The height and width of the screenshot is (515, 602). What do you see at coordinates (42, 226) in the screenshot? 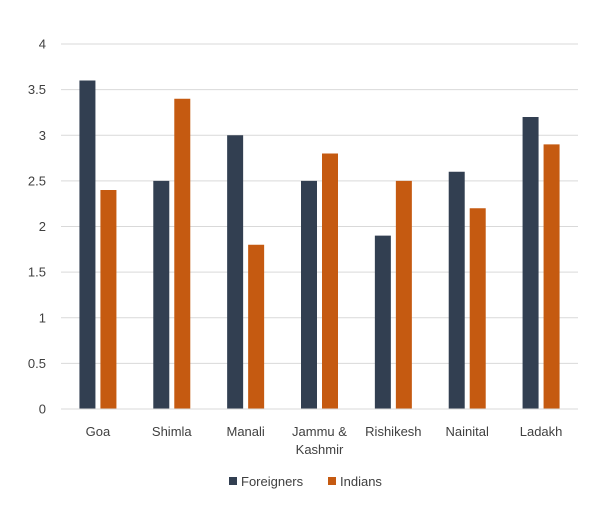
I see `y-tick-label: 2` at bounding box center [42, 226].